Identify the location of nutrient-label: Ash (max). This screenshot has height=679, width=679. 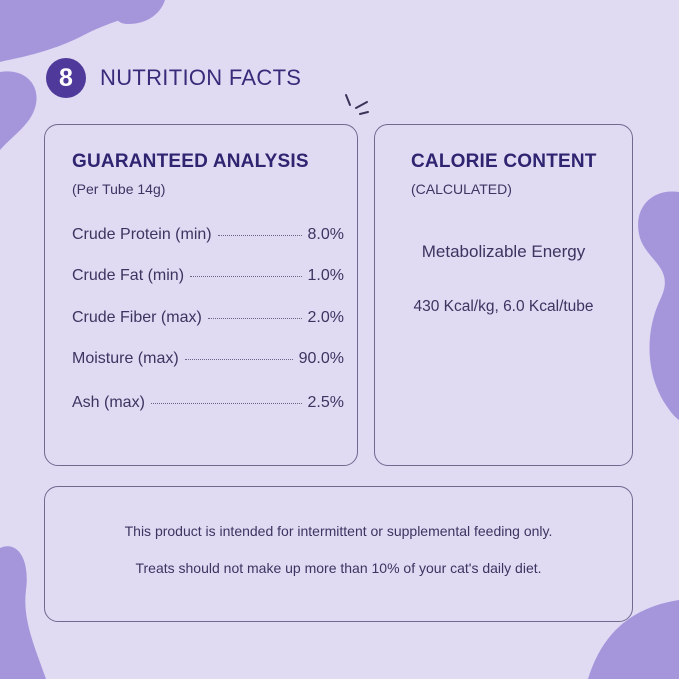
(108, 402).